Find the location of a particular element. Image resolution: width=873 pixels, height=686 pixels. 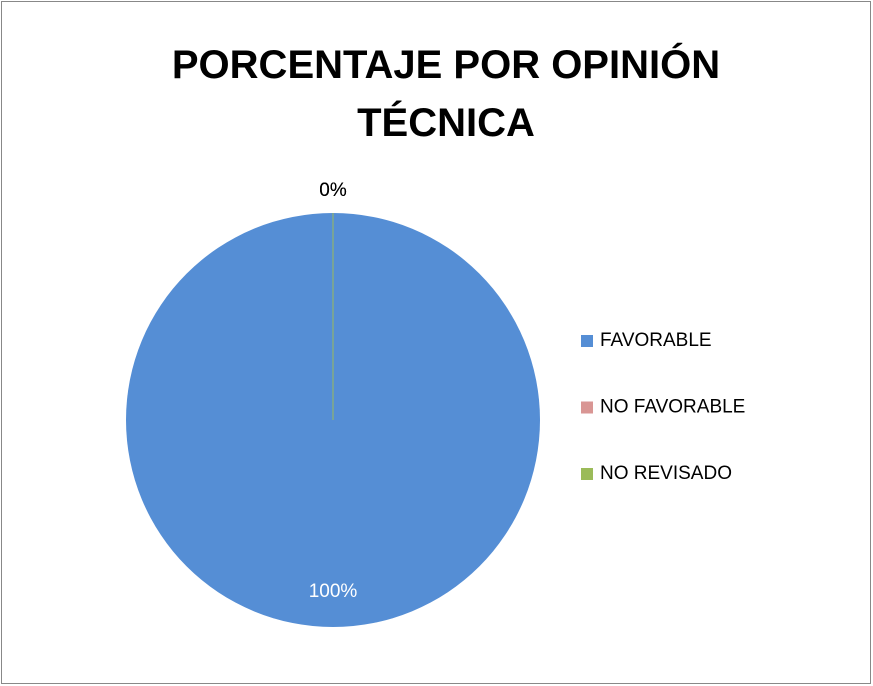

legend-label: NO FAVORABLE is located at coordinates (672, 407).